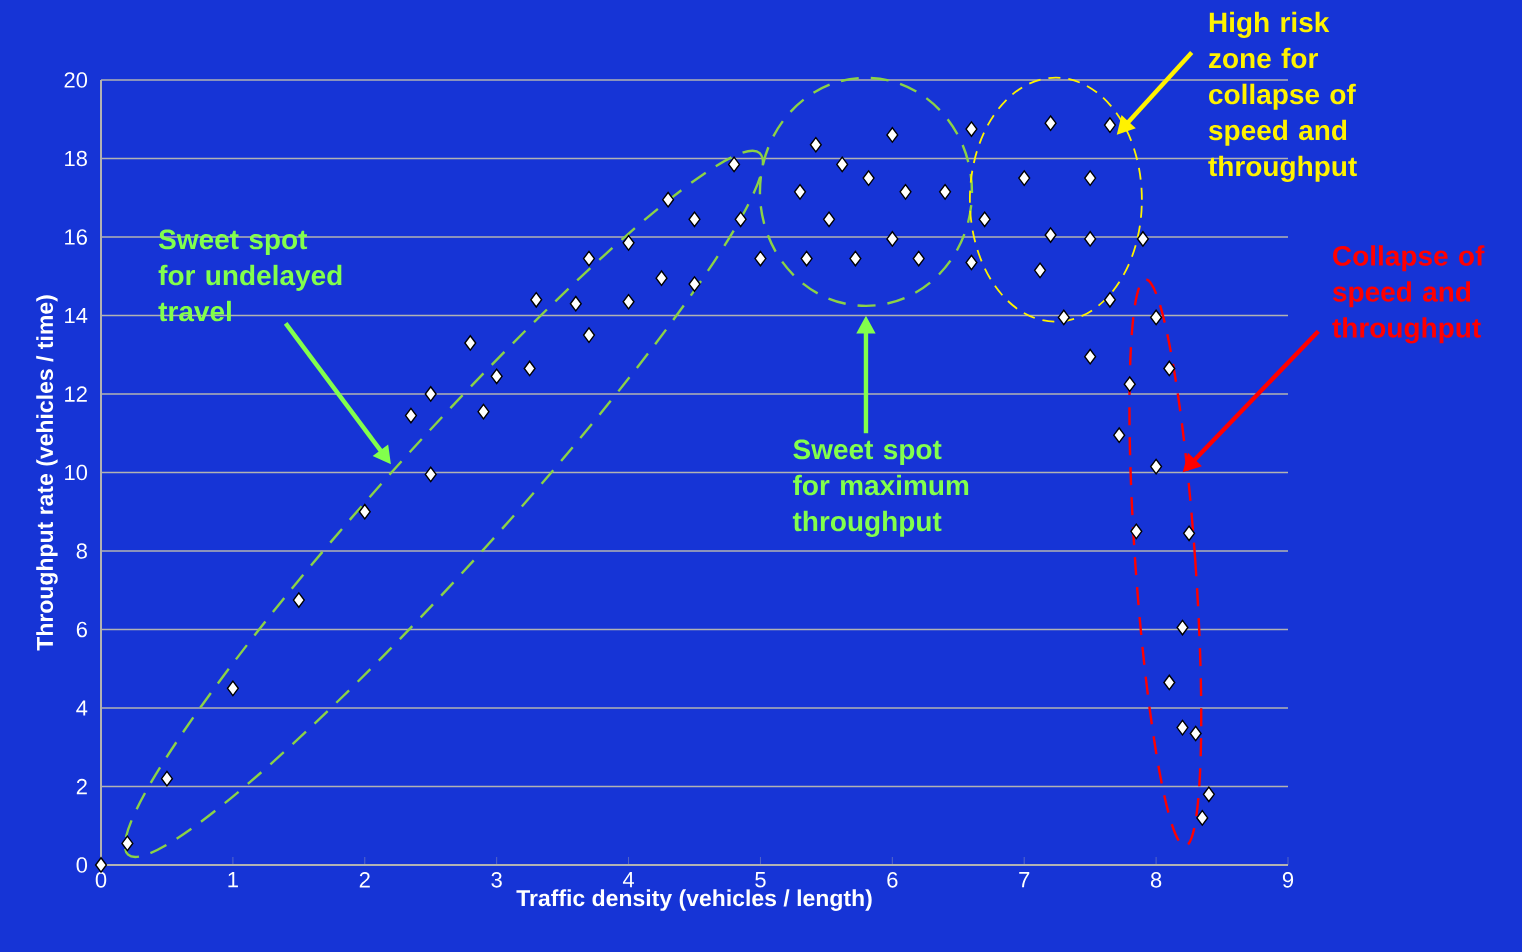 Image resolution: width=1522 pixels, height=952 pixels. Describe the element at coordinates (76, 158) in the screenshot. I see `y-tick-label: 18` at that location.